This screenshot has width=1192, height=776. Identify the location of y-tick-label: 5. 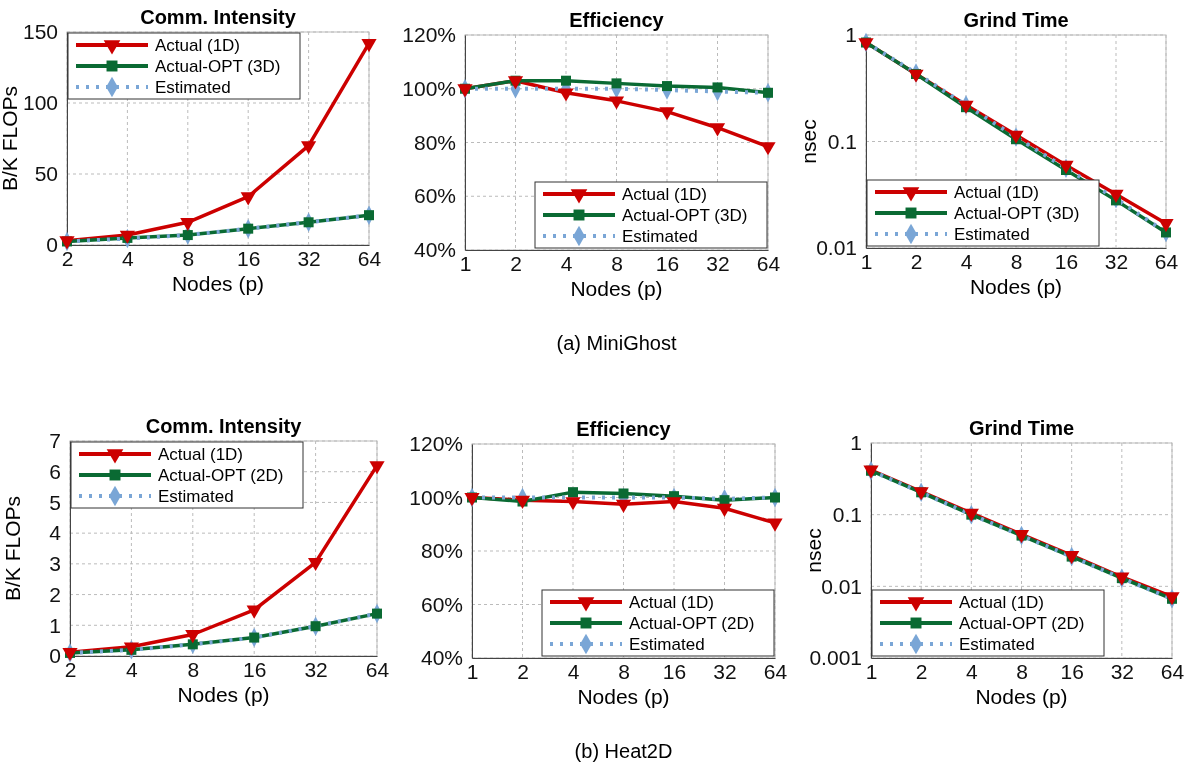
(55, 502).